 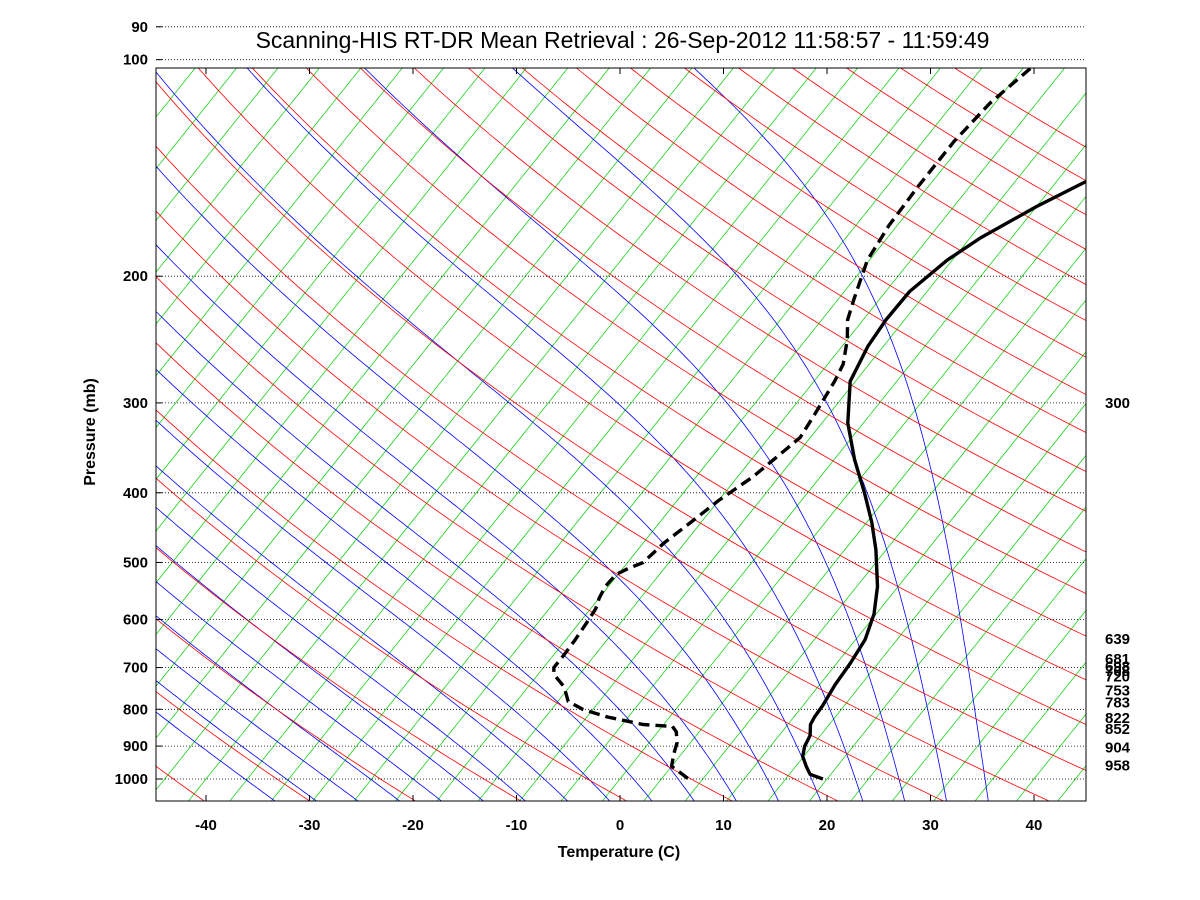 What do you see at coordinates (1117, 667) in the screenshot?
I see `right-pressure-label: 698` at bounding box center [1117, 667].